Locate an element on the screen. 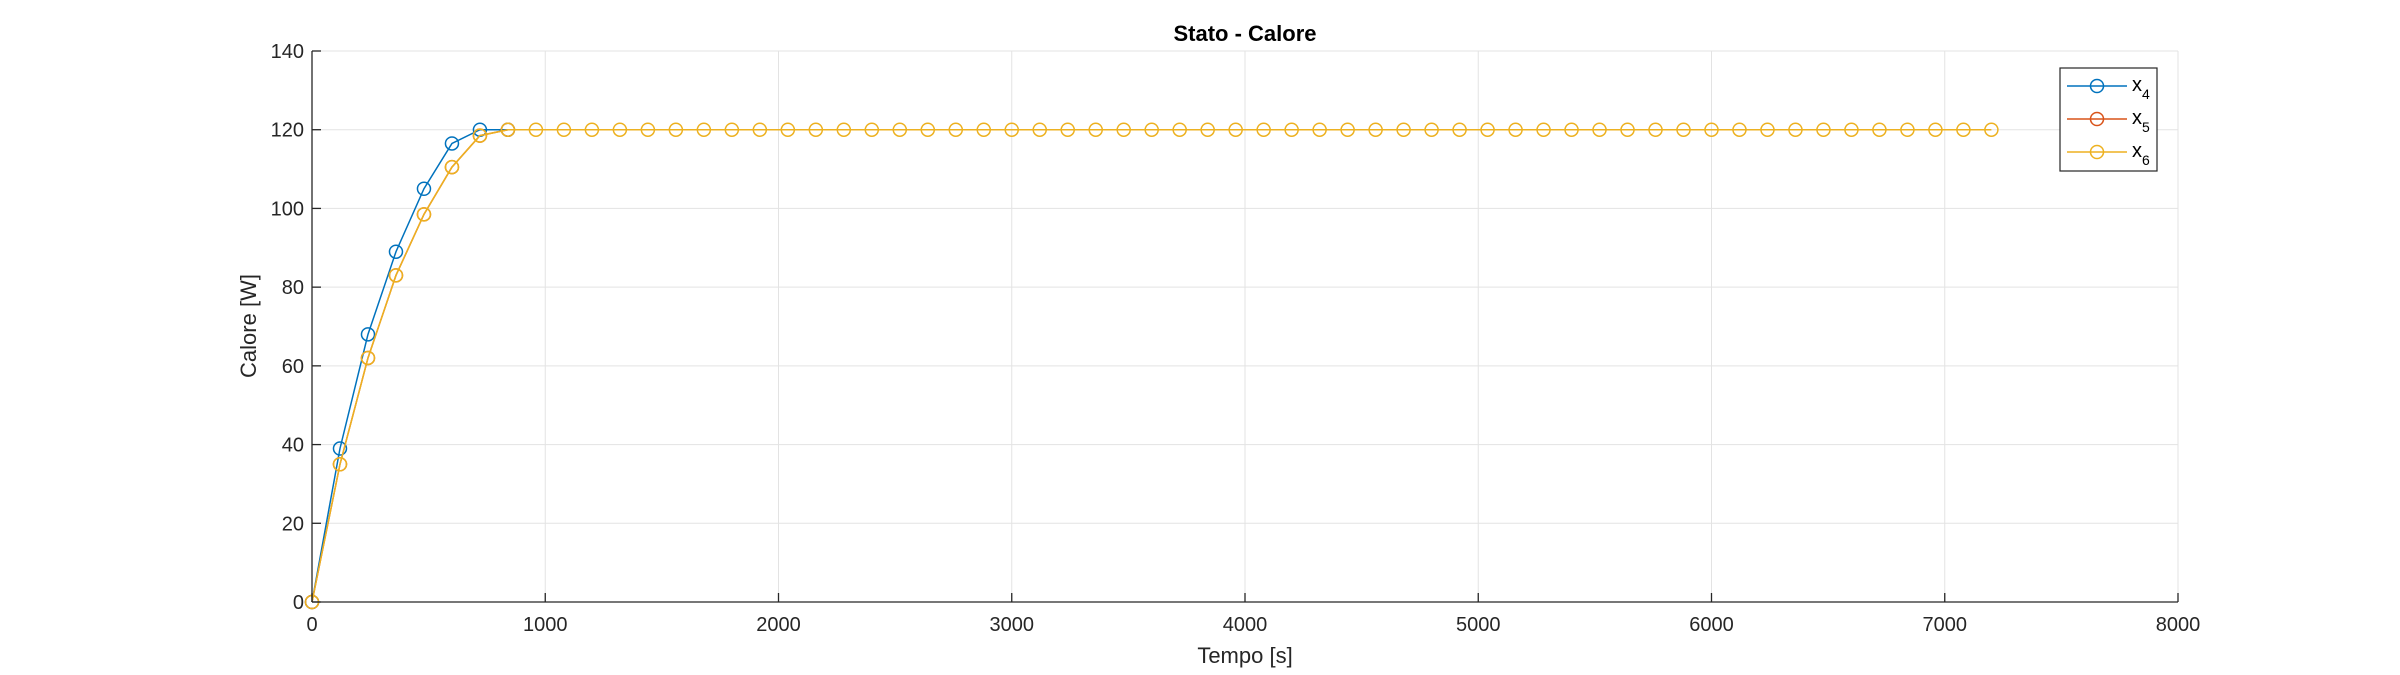  legend-label: x4 is located at coordinates (2141, 88).